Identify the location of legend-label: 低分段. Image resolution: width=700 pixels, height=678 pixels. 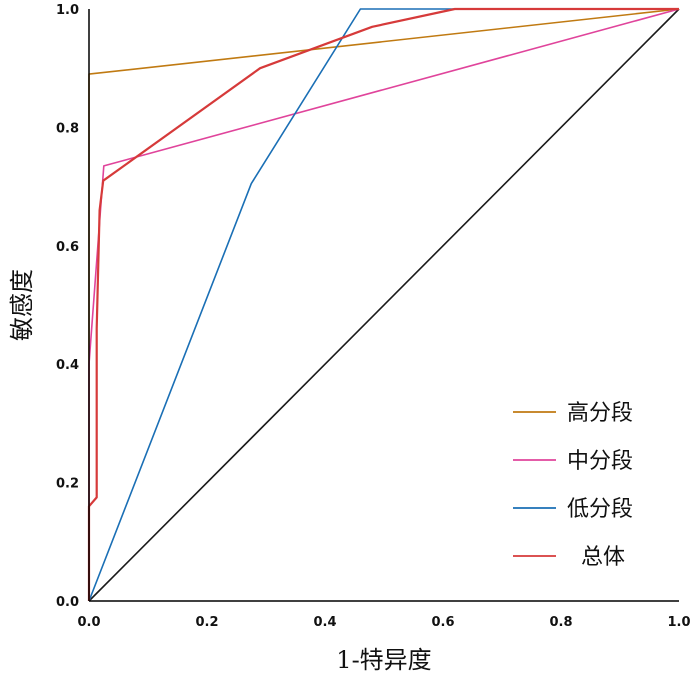
(600, 509).